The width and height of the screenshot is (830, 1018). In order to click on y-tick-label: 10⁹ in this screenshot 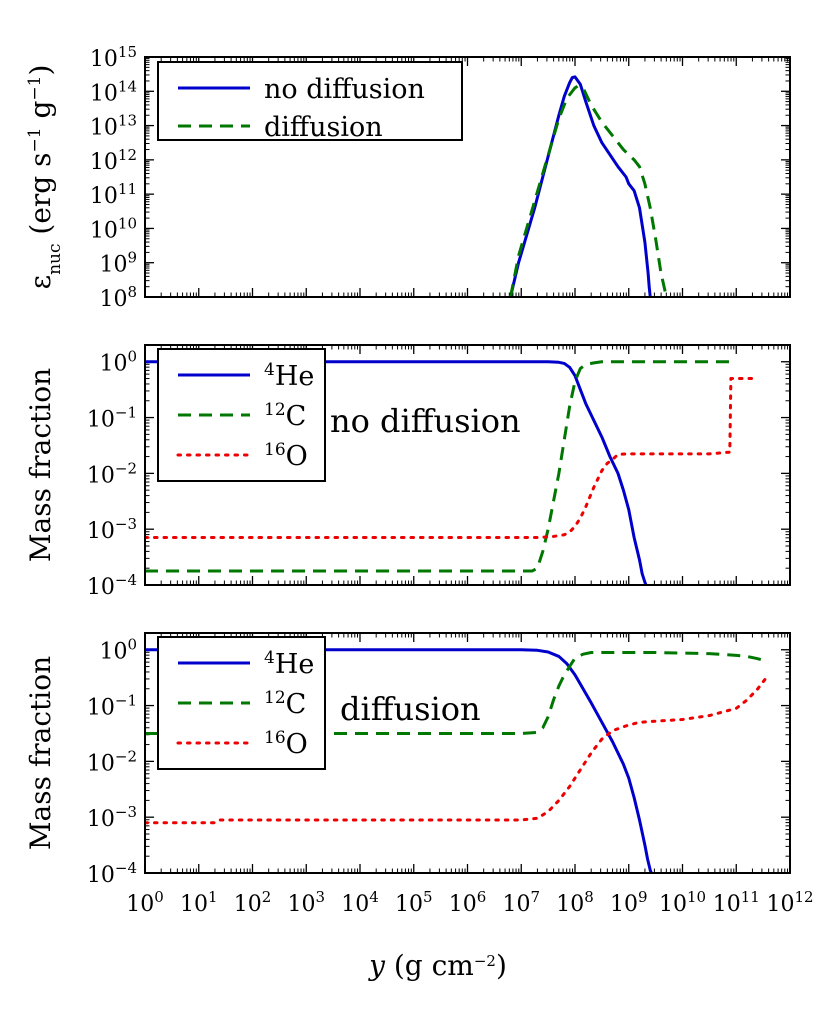, I will do `click(118, 263)`.